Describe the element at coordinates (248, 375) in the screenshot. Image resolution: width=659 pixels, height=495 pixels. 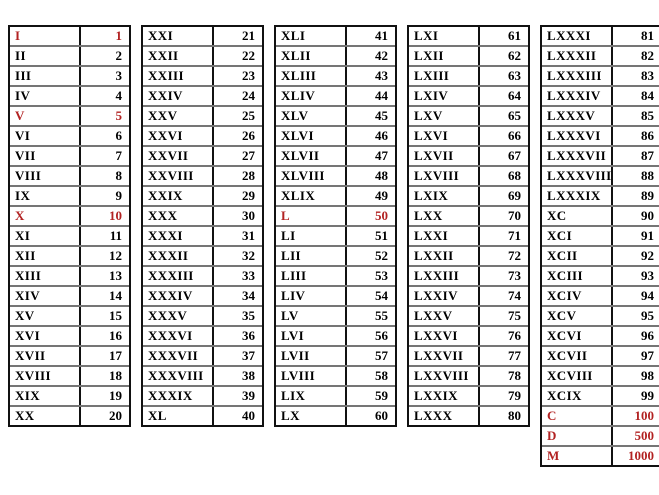
I see `arabic-value-cell: 38` at that location.